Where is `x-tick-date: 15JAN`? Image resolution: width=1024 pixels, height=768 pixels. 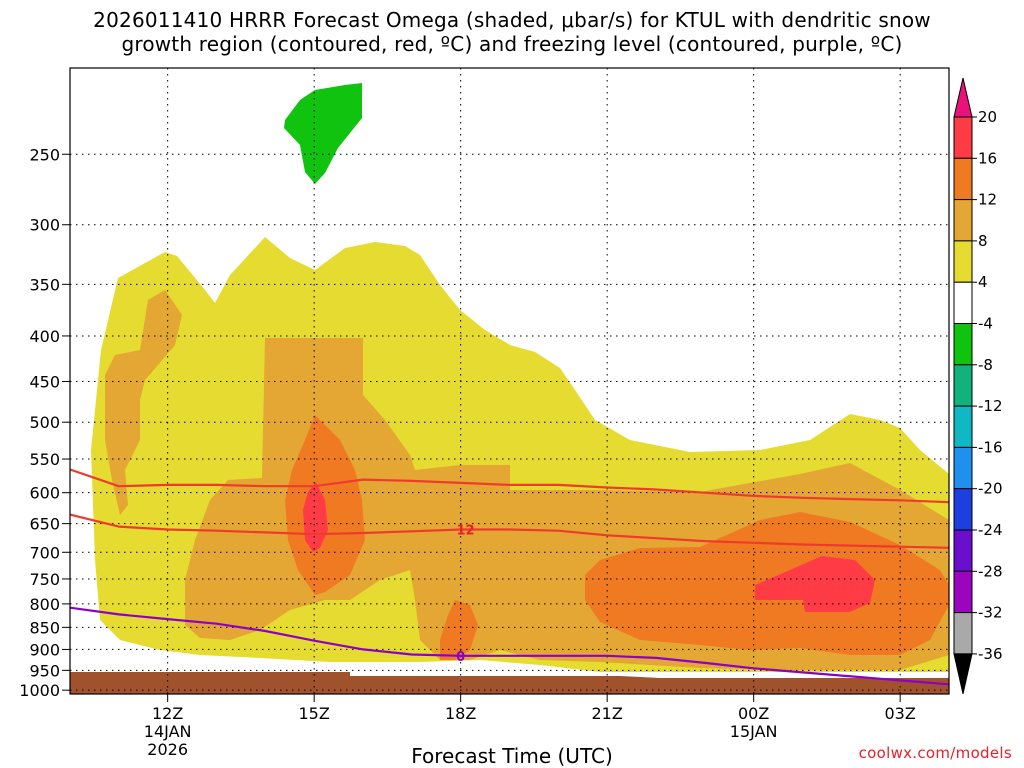 x-tick-date: 15JAN is located at coordinates (754, 731).